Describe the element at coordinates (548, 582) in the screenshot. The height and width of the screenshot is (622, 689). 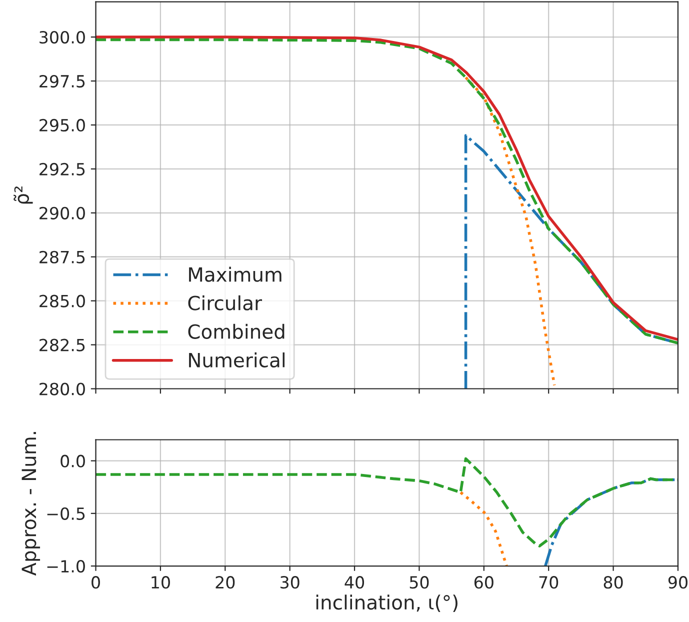
I see `x-tick-label: 70` at that location.